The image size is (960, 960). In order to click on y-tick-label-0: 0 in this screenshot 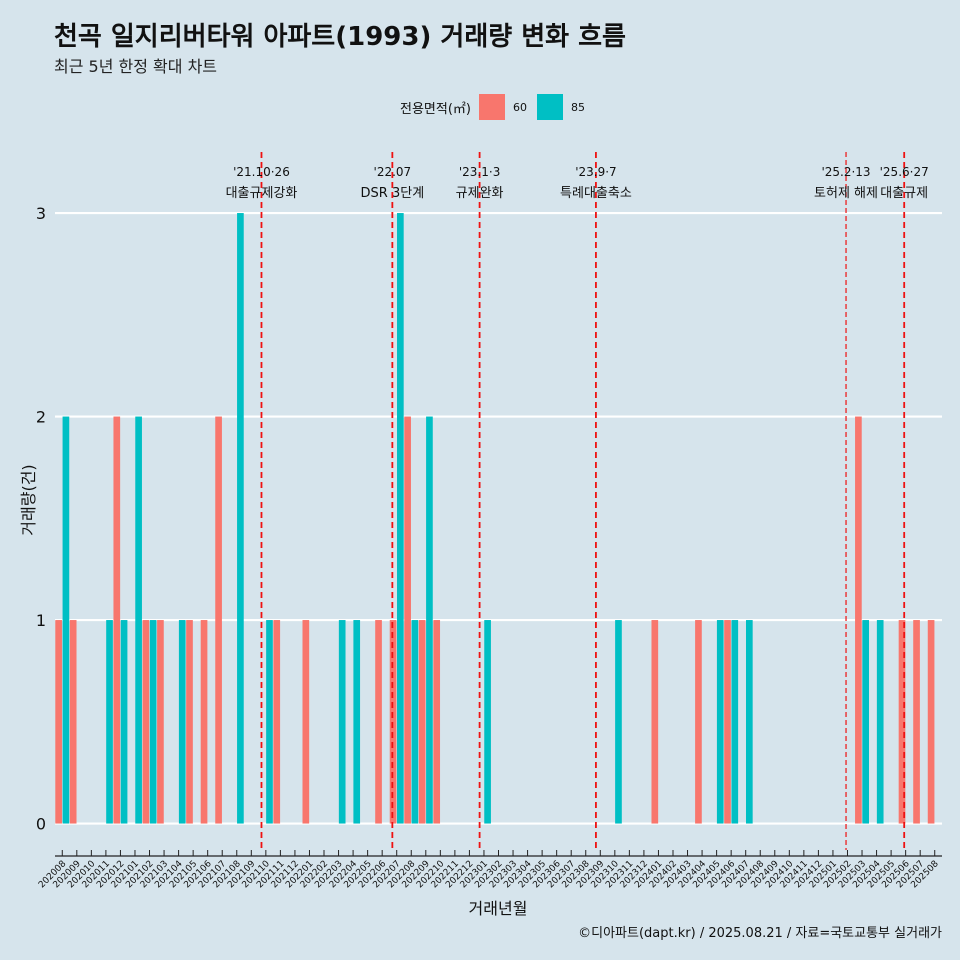, I will do `click(41, 824)`.